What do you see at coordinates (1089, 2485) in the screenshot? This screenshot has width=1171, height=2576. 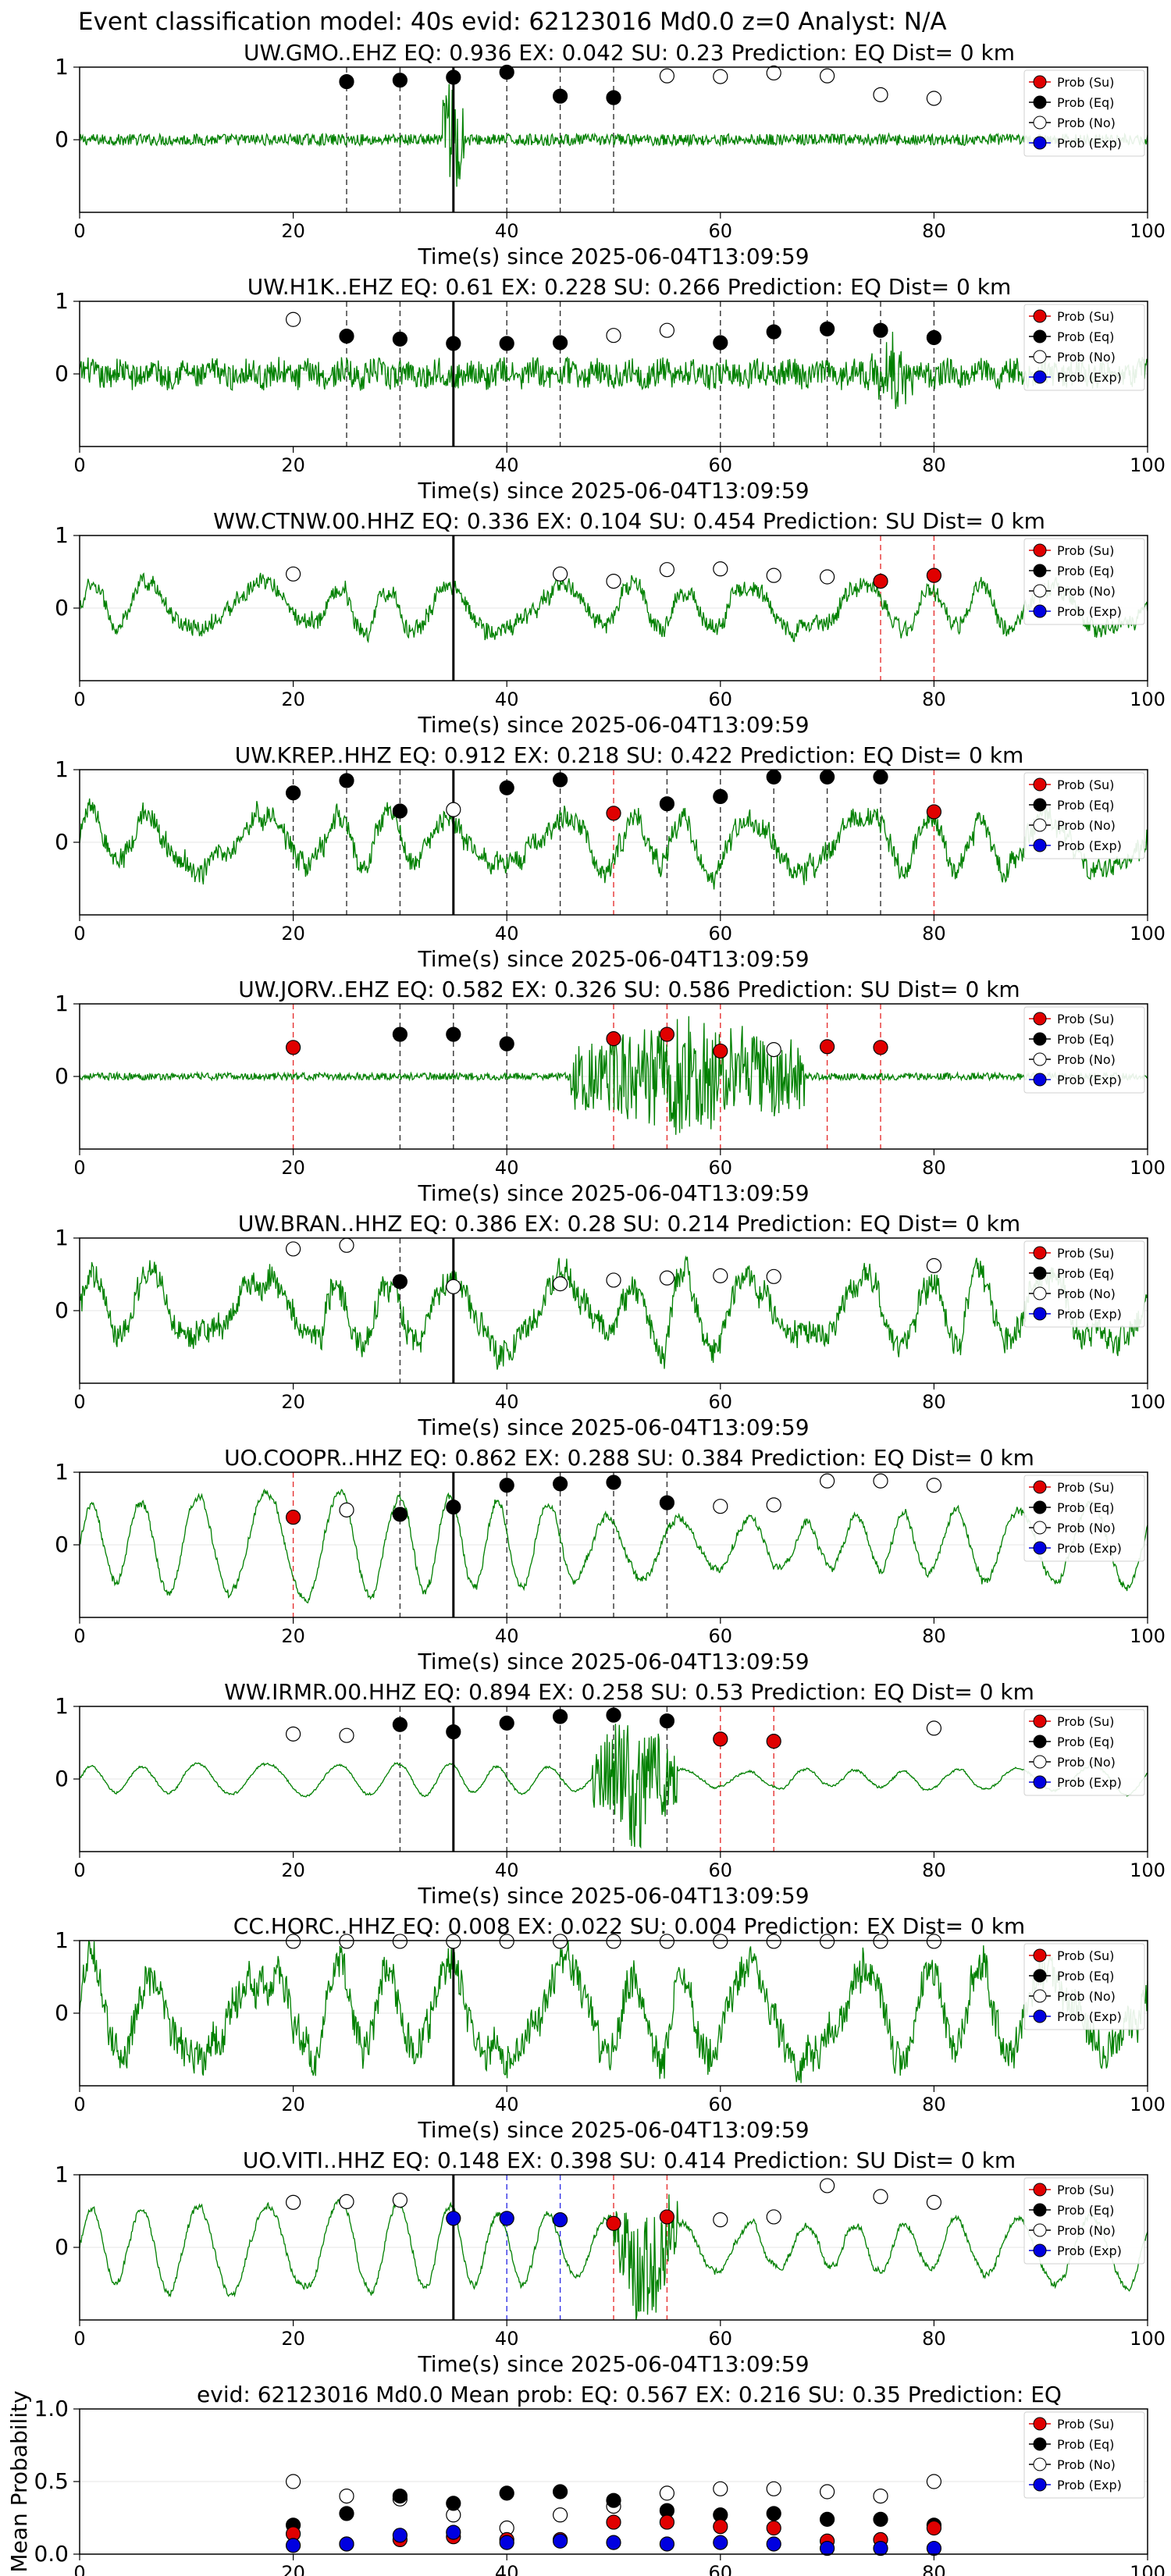 I see `legend-label: Prob (Exp)` at bounding box center [1089, 2485].